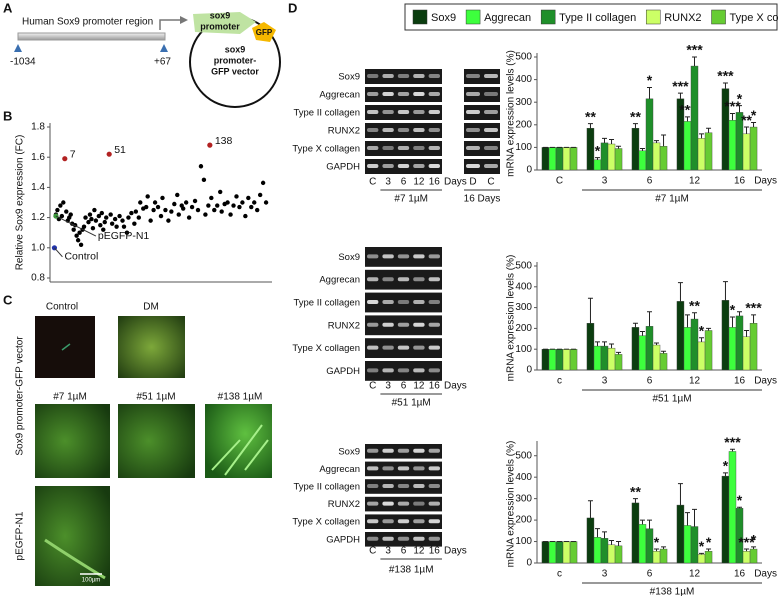 Image resolution: width=778 pixels, height=596 pixels. Describe the element at coordinates (62, 307) in the screenshot. I see `column-label: Control` at that location.